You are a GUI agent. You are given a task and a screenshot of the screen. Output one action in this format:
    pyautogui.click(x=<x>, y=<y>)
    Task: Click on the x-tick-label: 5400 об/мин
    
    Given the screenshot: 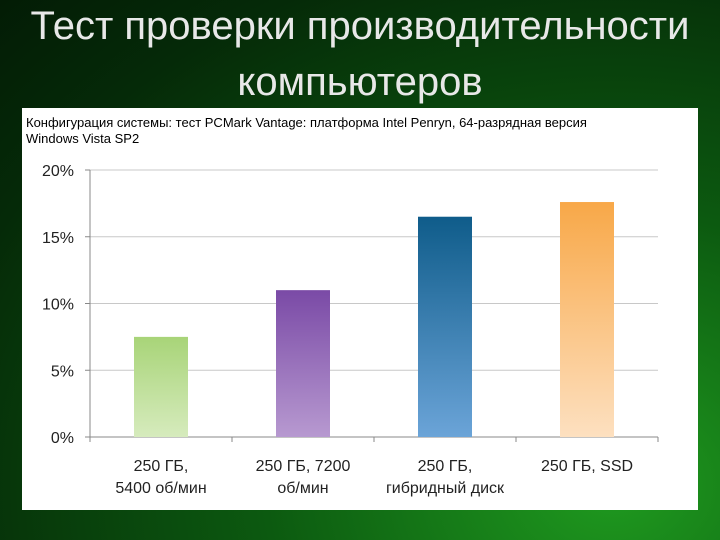 What is the action you would take?
    pyautogui.click(x=160, y=488)
    